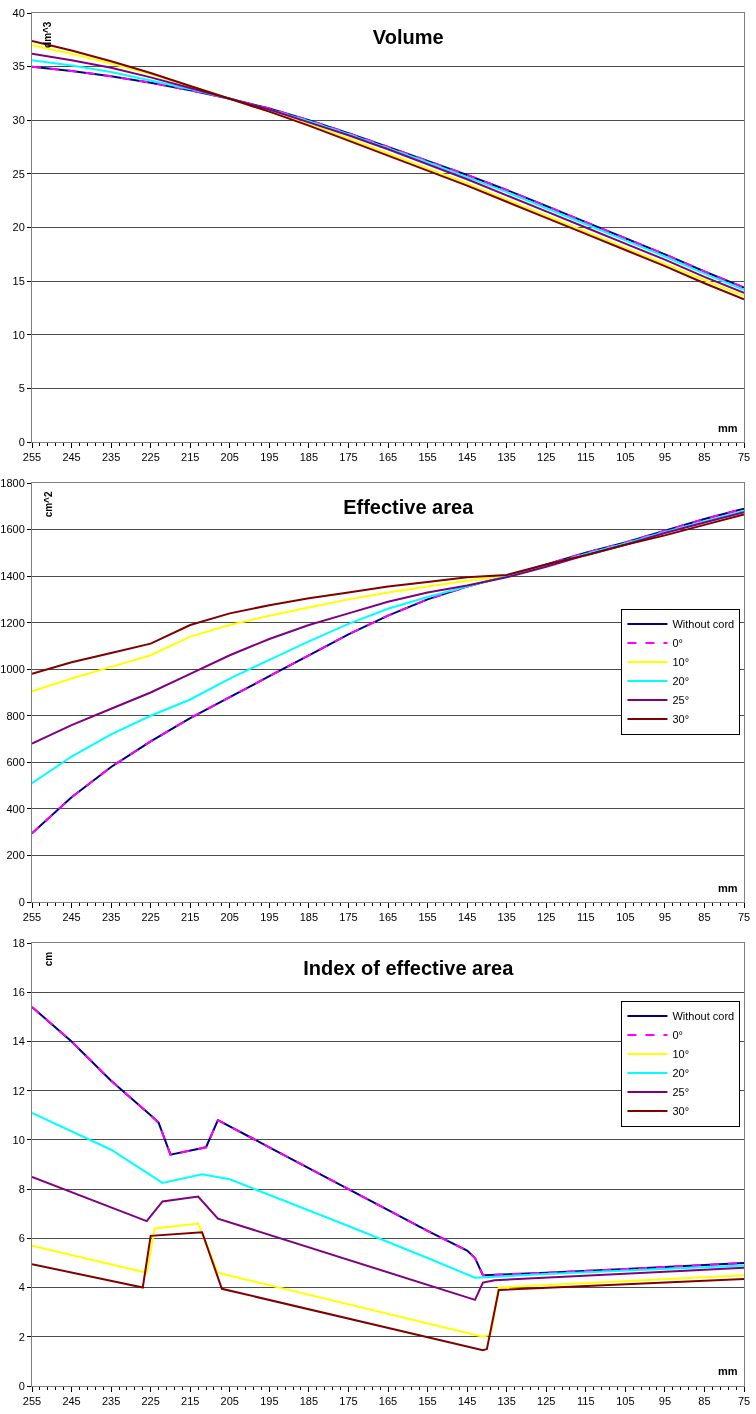 The width and height of the screenshot is (756, 1414). Describe the element at coordinates (12, 575) in the screenshot. I see `y-tick-label: 1400` at that location.